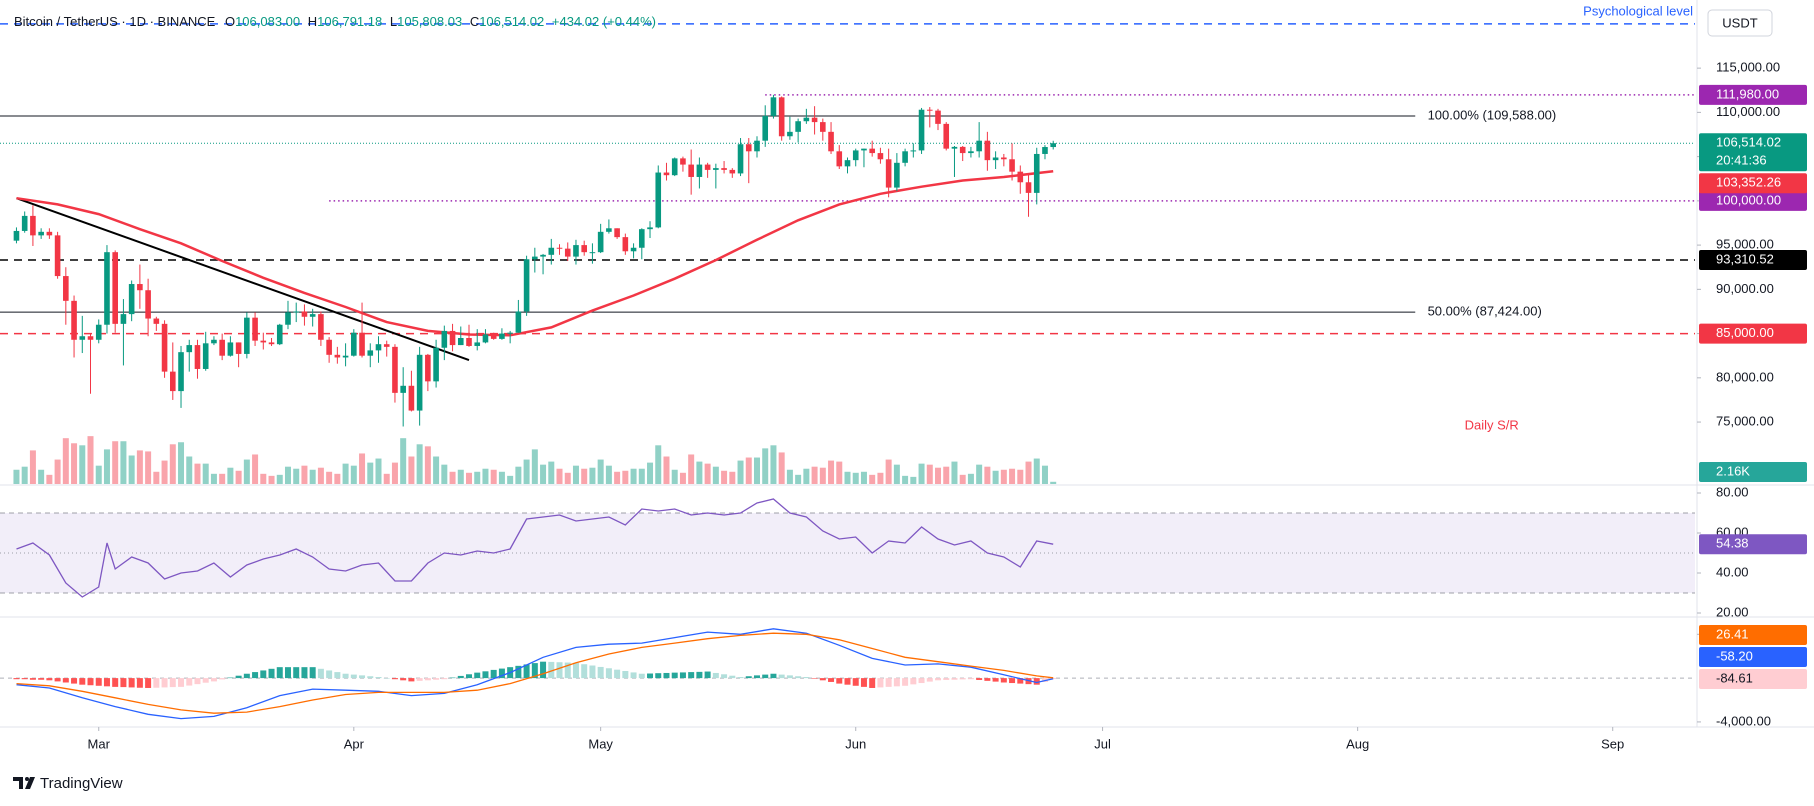  What do you see at coordinates (1753, 544) in the screenshot?
I see `price-badge` at bounding box center [1753, 544].